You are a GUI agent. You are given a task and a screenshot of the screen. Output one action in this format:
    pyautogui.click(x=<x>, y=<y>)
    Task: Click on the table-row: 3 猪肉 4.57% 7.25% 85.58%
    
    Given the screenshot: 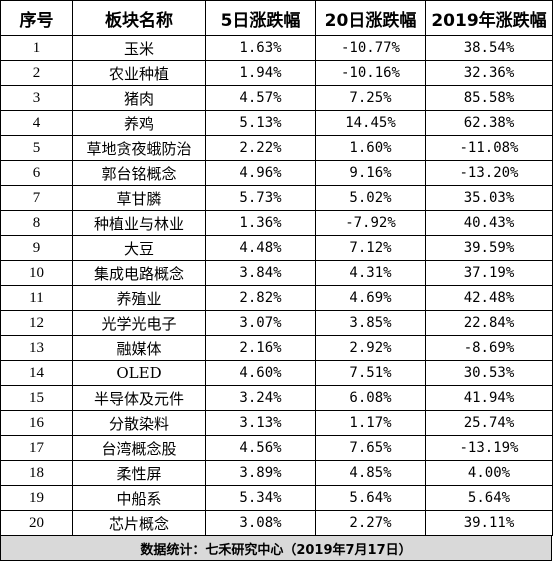 What is the action you would take?
    pyautogui.click(x=276, y=98)
    